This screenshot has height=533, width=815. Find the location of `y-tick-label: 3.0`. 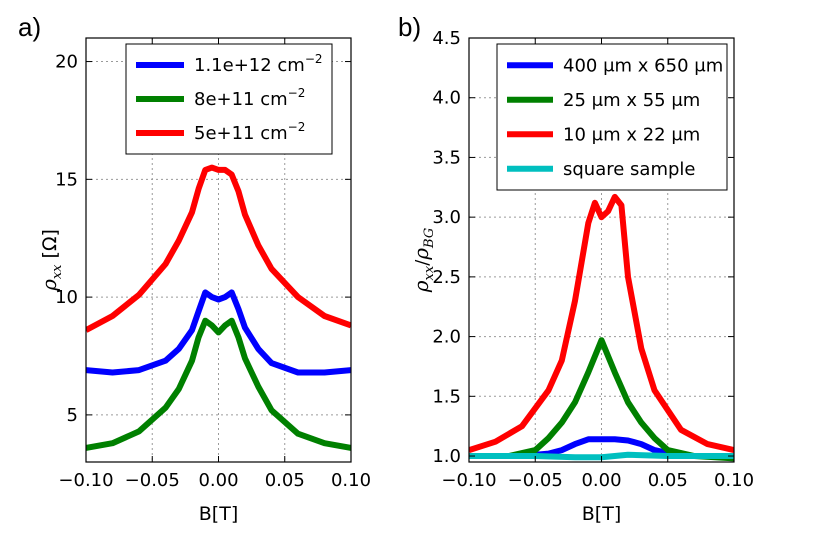

y-tick-label: 3.0 is located at coordinates (446, 217).